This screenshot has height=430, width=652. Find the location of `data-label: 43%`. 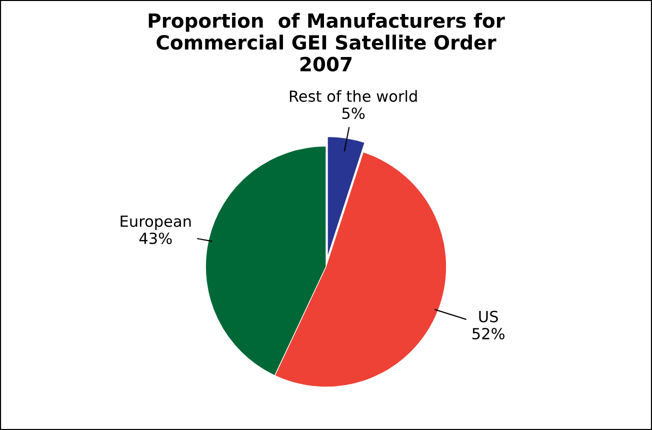

data-label: 43% is located at coordinates (155, 238).